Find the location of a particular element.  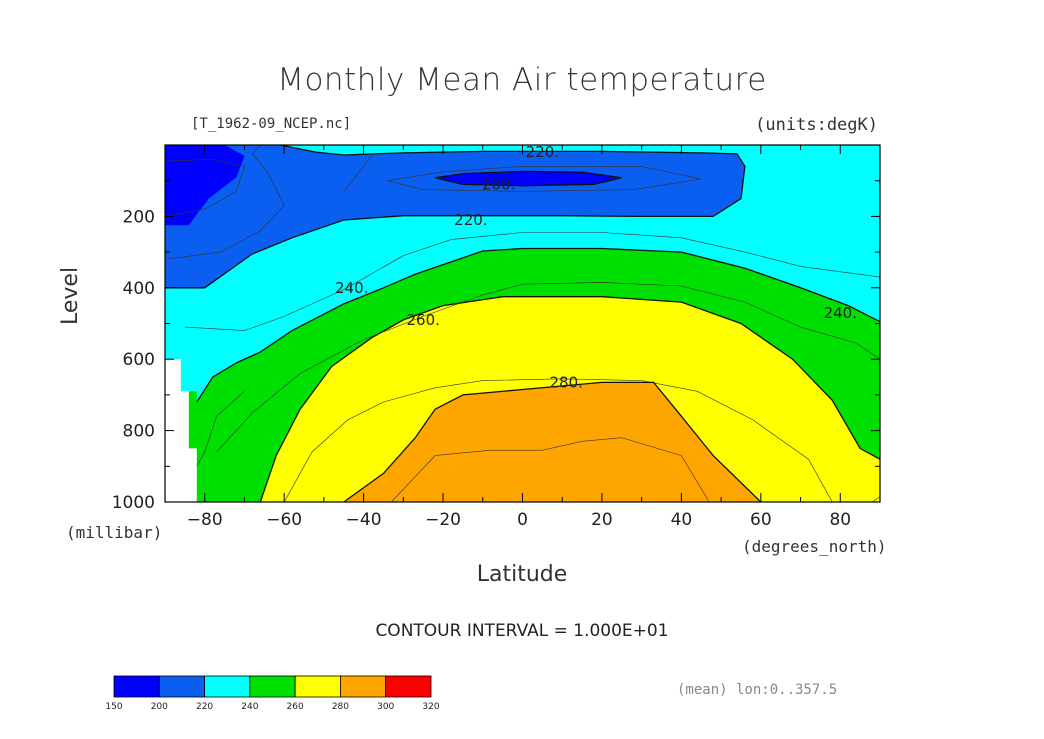

y-tick-label: 600 is located at coordinates (139, 360).